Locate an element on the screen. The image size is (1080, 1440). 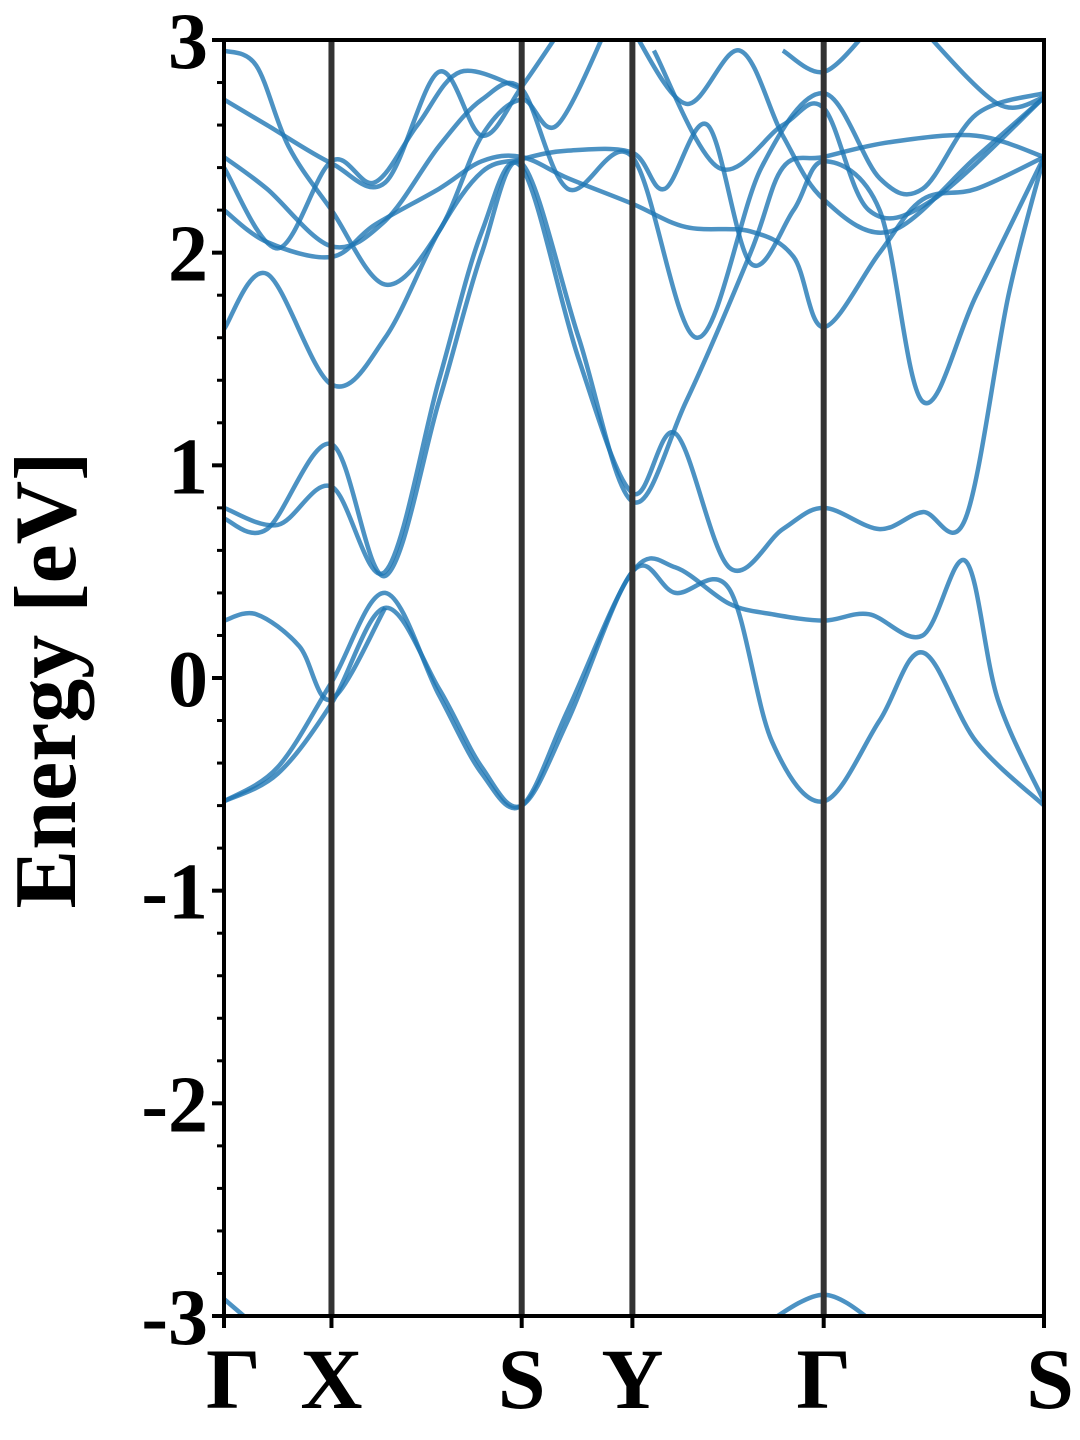
y-tick-label: 3 is located at coordinates (188, 43).